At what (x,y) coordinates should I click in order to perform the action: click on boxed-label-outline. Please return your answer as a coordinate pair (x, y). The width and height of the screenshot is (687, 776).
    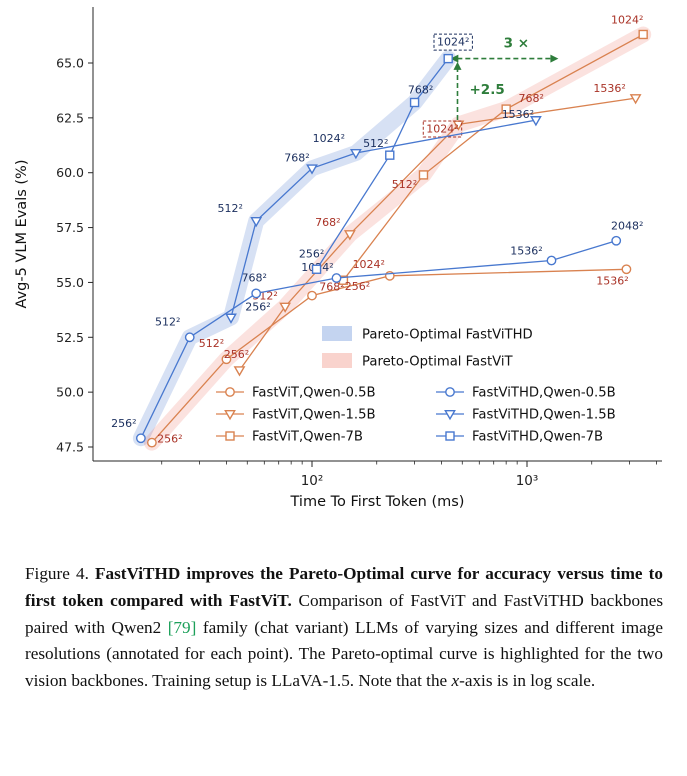
    Looking at the image, I should click on (442, 129).